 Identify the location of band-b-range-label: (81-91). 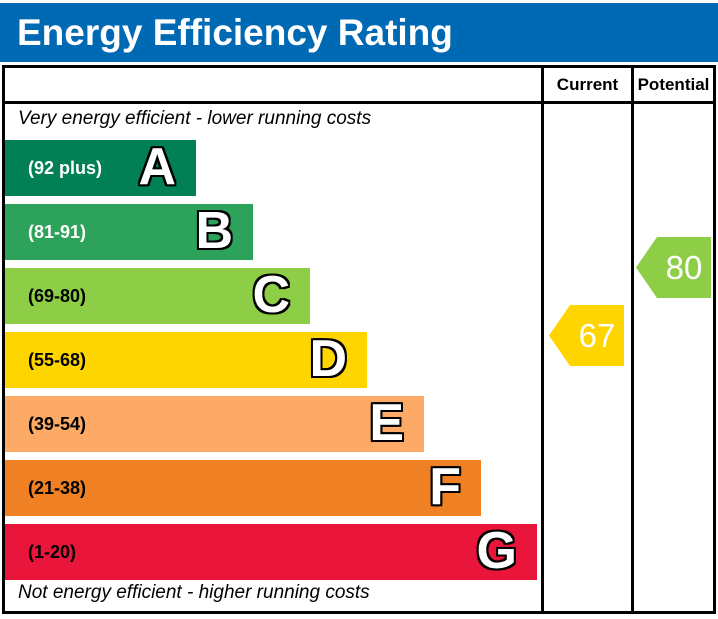
(57, 231).